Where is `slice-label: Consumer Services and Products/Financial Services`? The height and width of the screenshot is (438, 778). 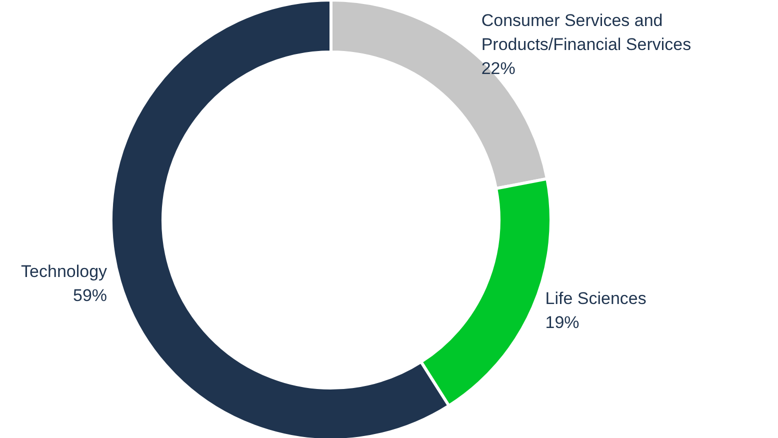
slice-label: Consumer Services and Products/Financial Services is located at coordinates (586, 32).